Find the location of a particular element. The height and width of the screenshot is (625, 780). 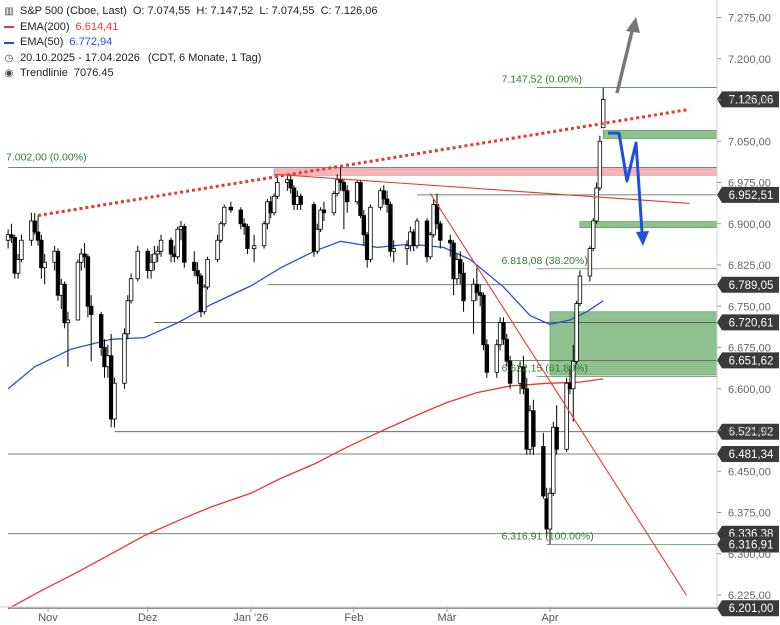

price-label: 6.481,34 is located at coordinates (748, 454).